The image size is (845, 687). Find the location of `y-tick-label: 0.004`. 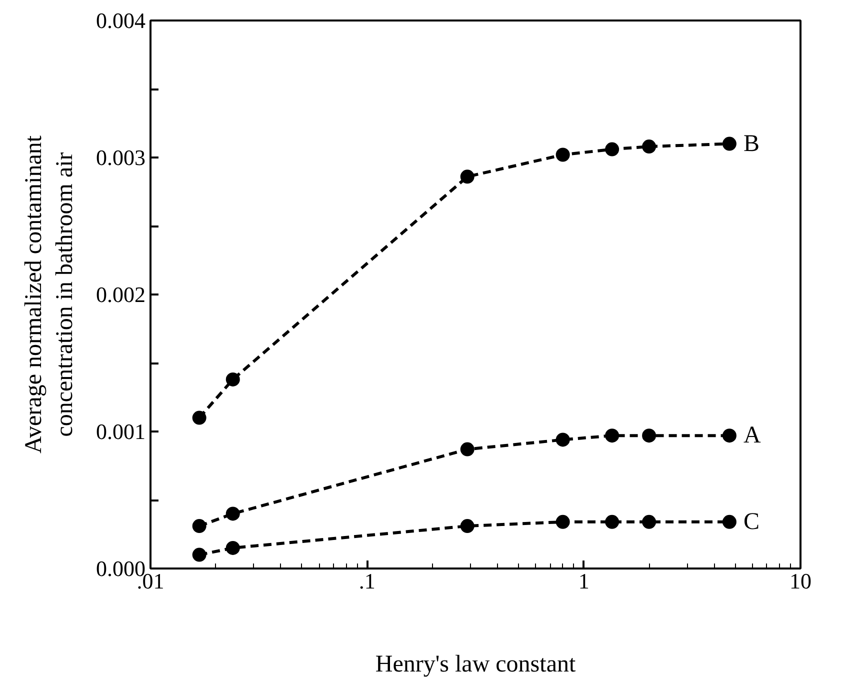

y-tick-label: 0.004 is located at coordinates (121, 20).